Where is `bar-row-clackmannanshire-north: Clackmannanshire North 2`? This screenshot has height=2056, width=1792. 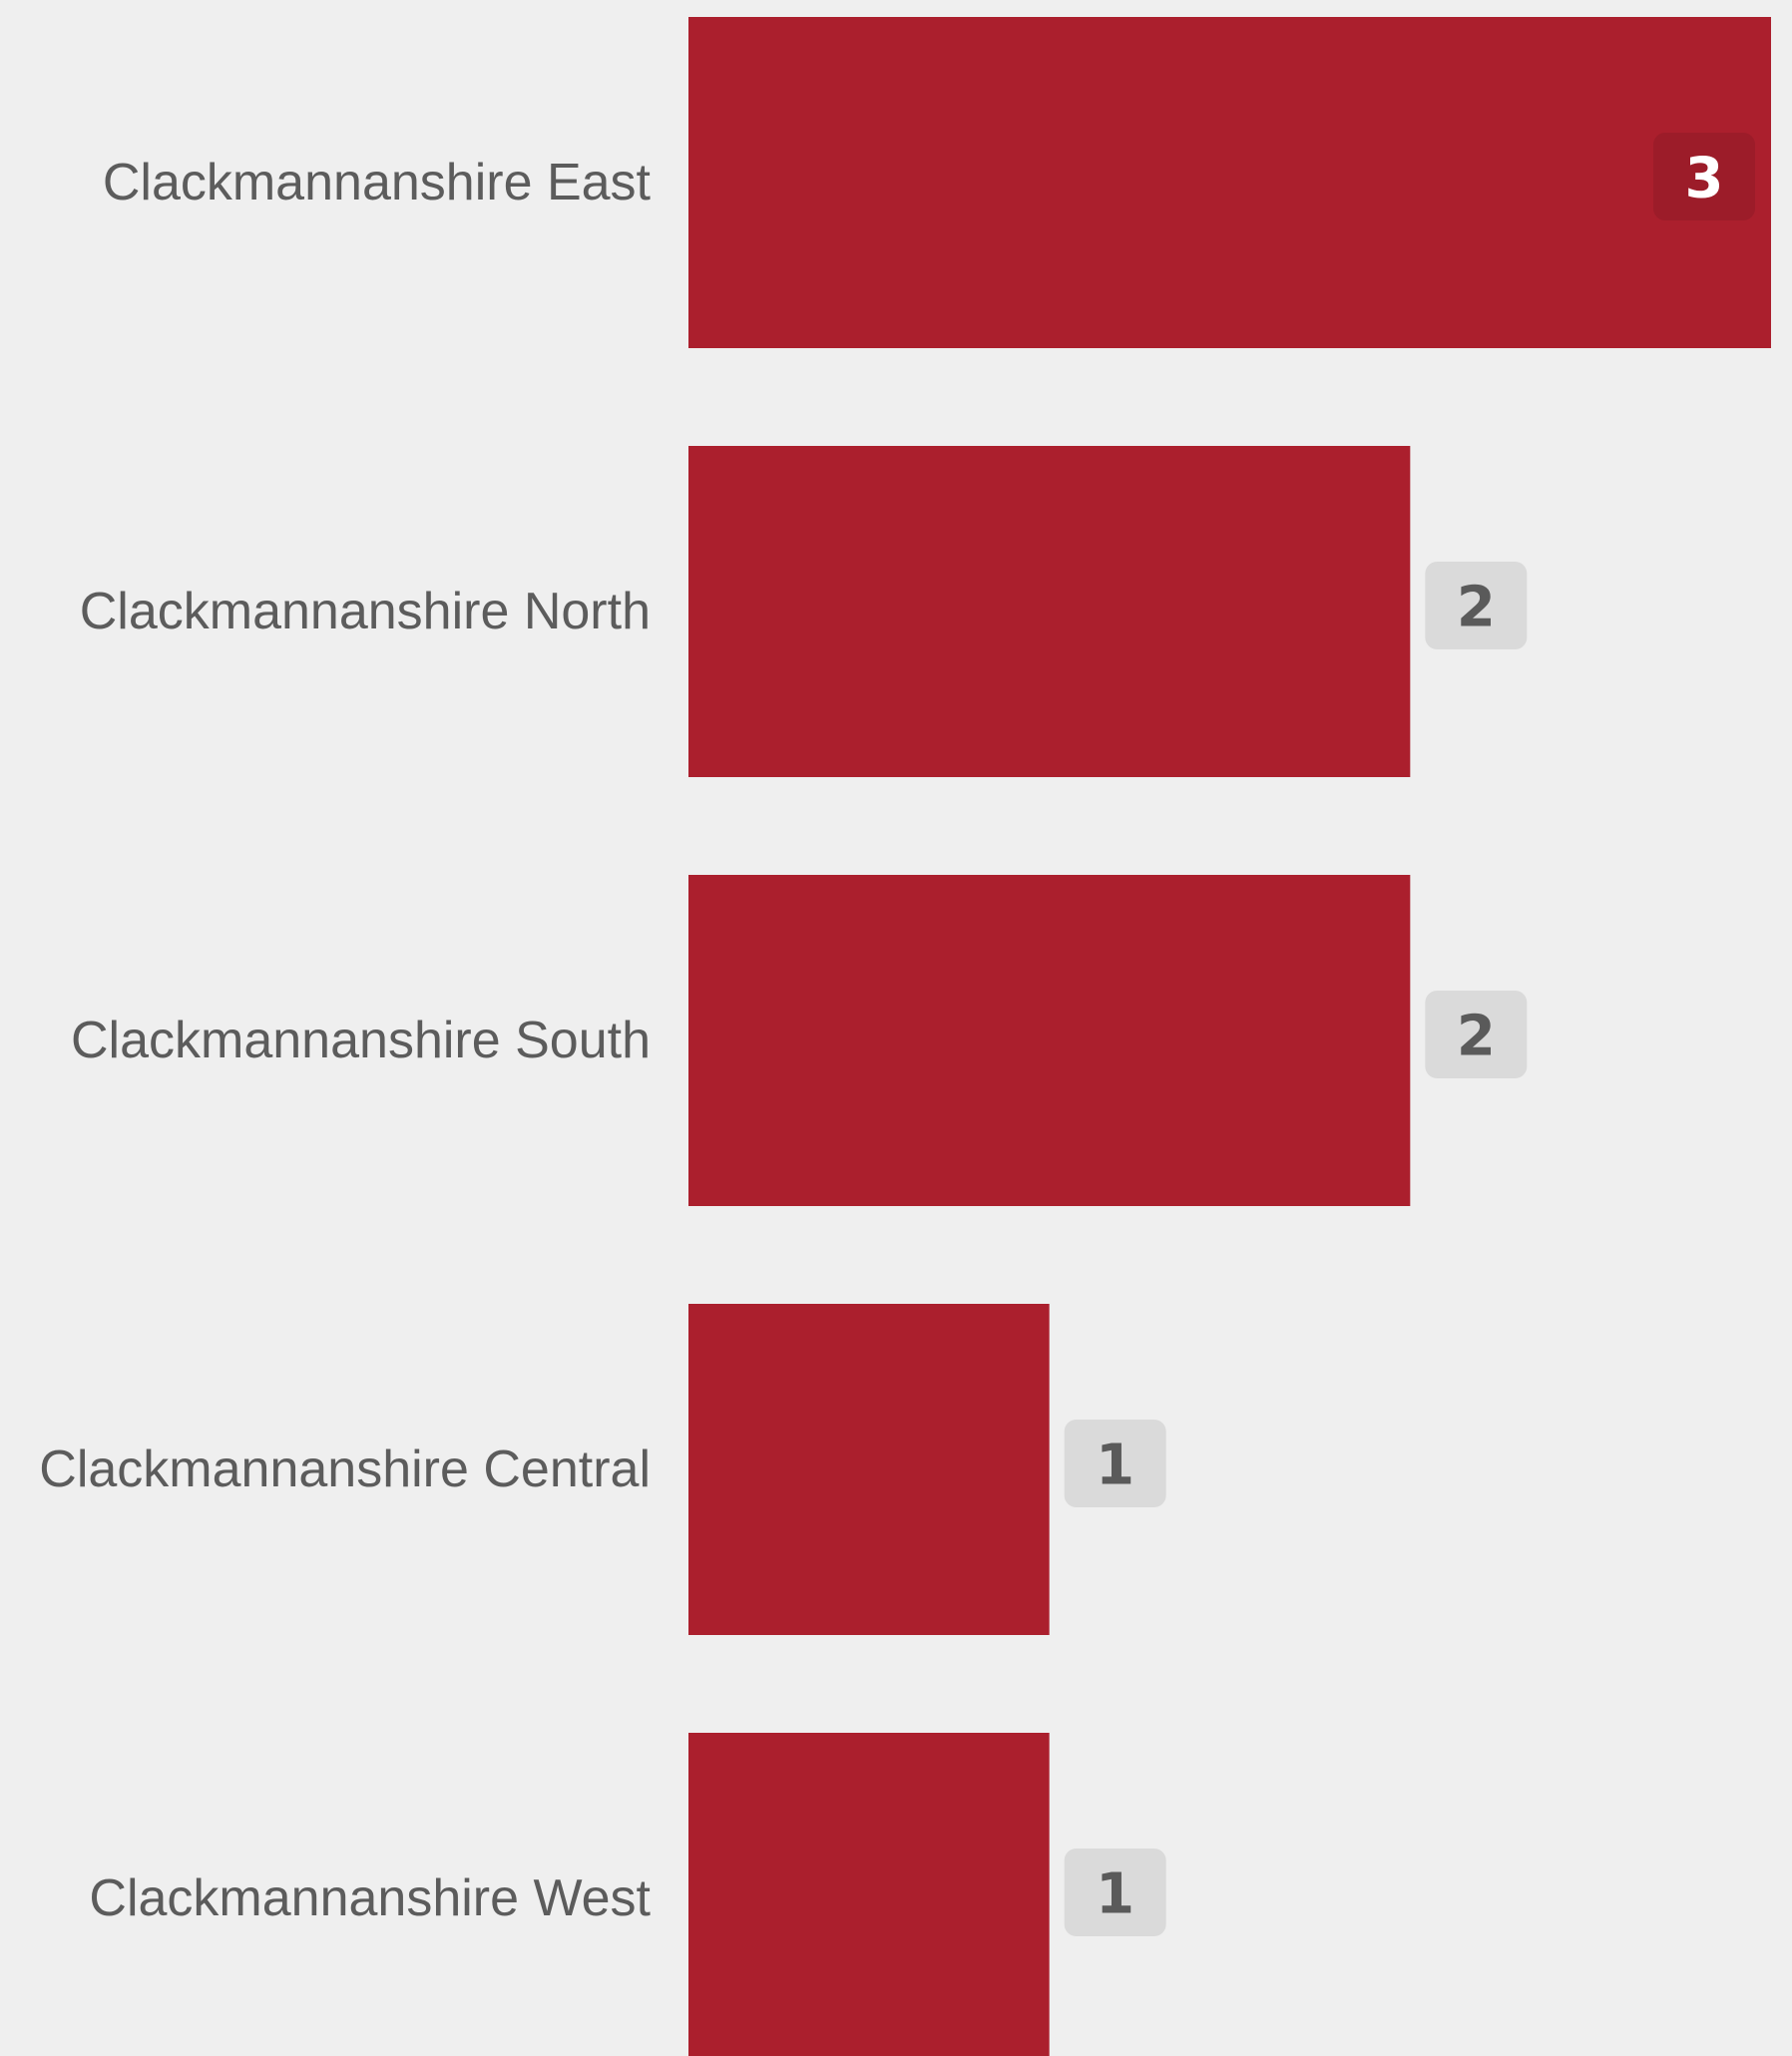 bar-row-clackmannanshire-north: Clackmannanshire North 2 is located at coordinates (804, 611).